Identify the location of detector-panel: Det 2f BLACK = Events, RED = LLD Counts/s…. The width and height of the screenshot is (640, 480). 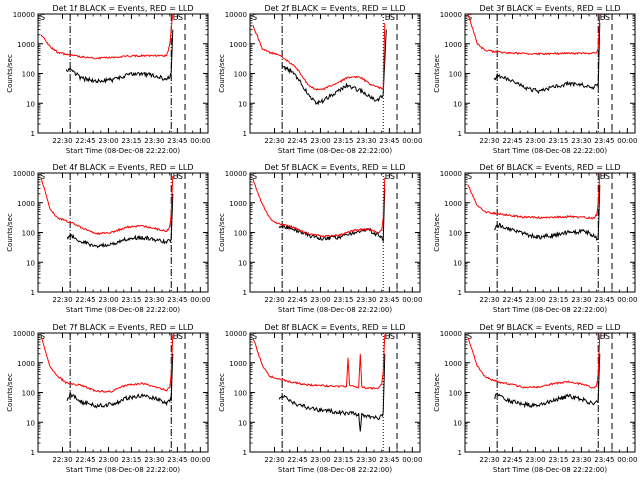
(320, 79).